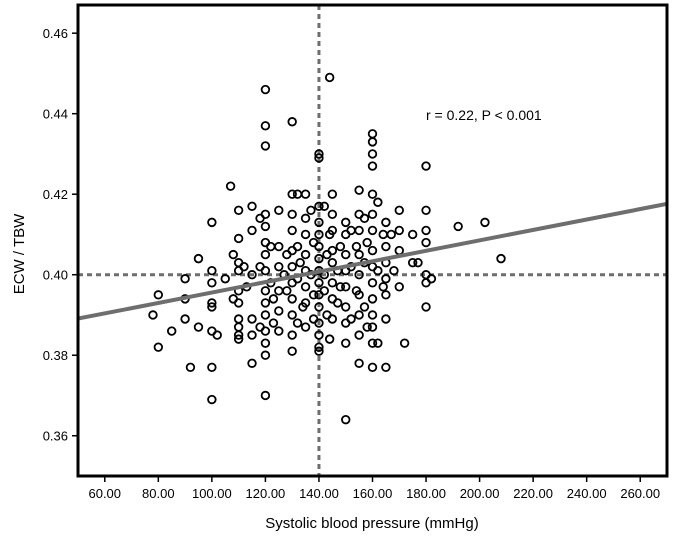 This screenshot has width=675, height=537. What do you see at coordinates (266, 493) in the screenshot?
I see `x-tick-label: 120.00` at bounding box center [266, 493].